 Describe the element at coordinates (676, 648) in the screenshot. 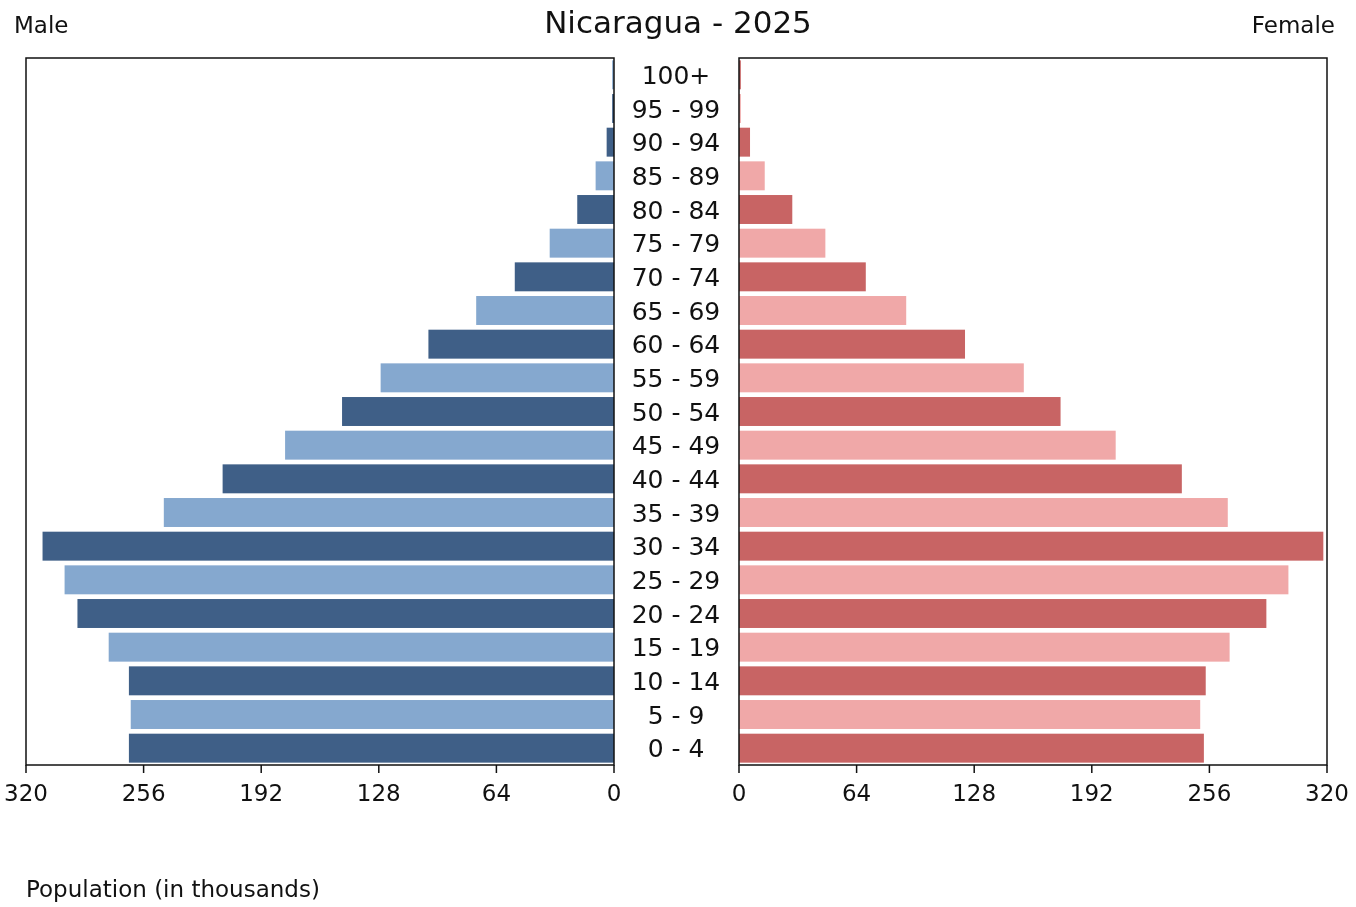

I see `y-tick-label: 15 - 19` at that location.